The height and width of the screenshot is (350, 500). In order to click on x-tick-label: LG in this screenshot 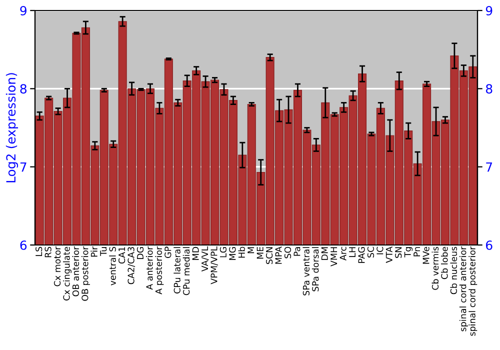, I will do `click(223, 252)`.